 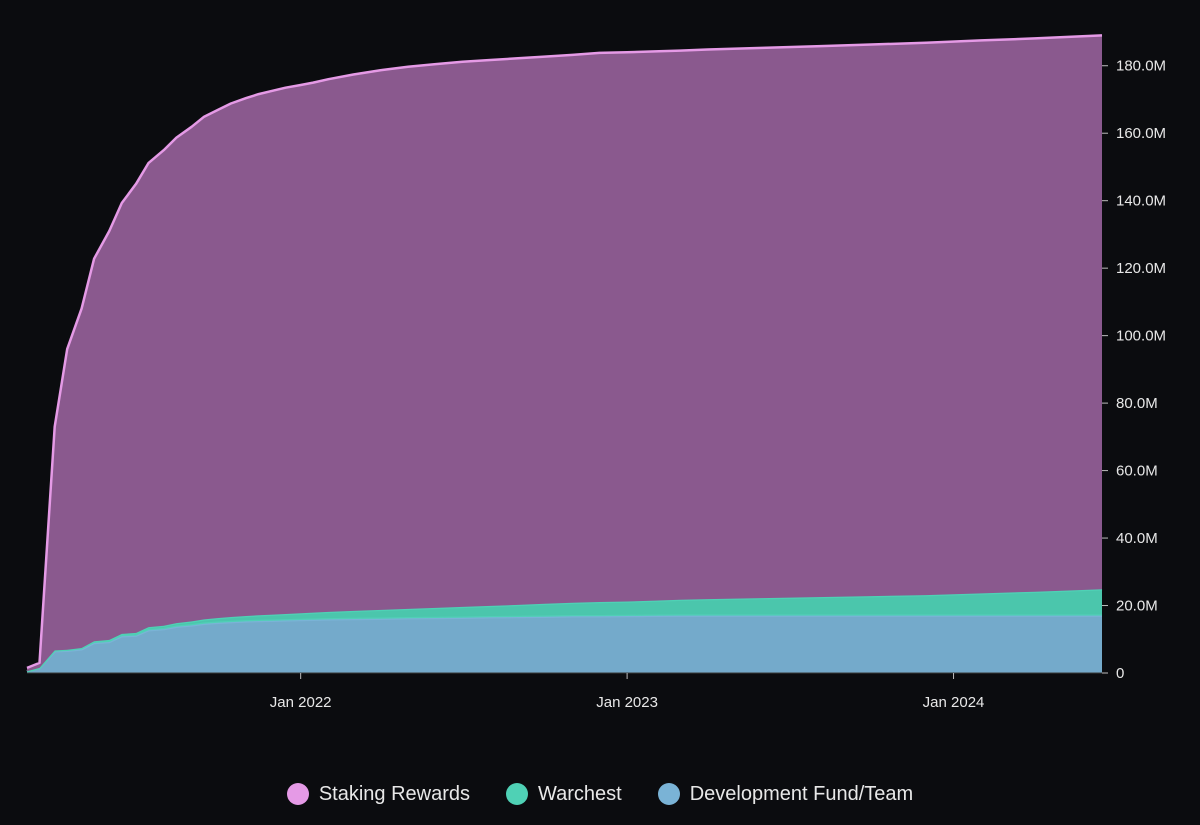 What do you see at coordinates (394, 793) in the screenshot?
I see `legend-label-staking-rewards: Staking Rewards` at bounding box center [394, 793].